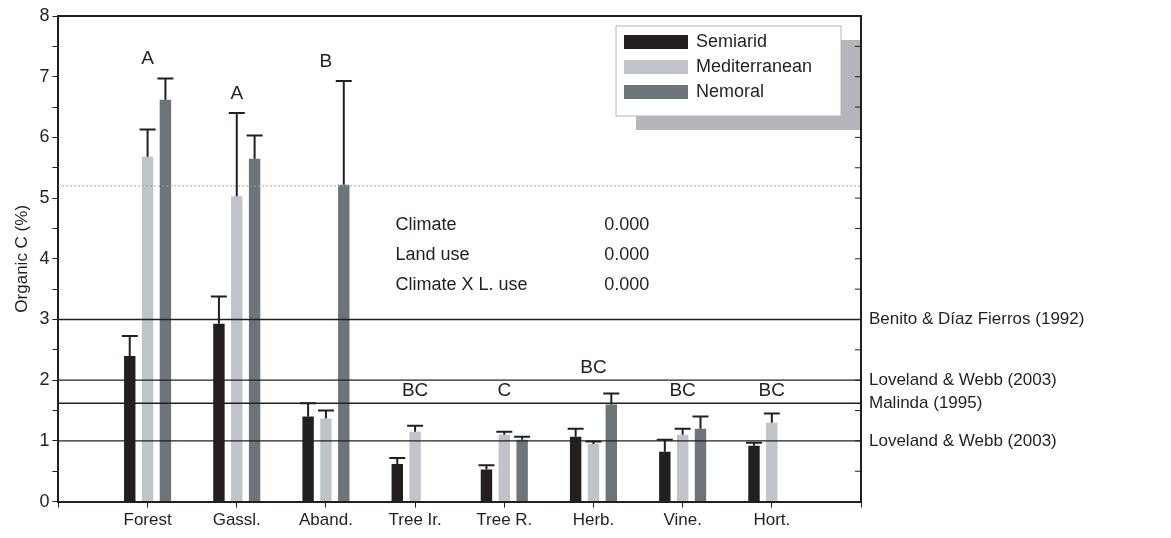  What do you see at coordinates (504, 520) in the screenshot?
I see `x-tick-label: Tree R.` at bounding box center [504, 520].